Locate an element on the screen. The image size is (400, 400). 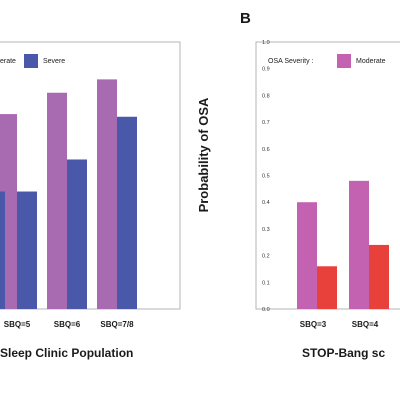
x-tick-a-3: SBQ=7/8 is located at coordinates (117, 324).